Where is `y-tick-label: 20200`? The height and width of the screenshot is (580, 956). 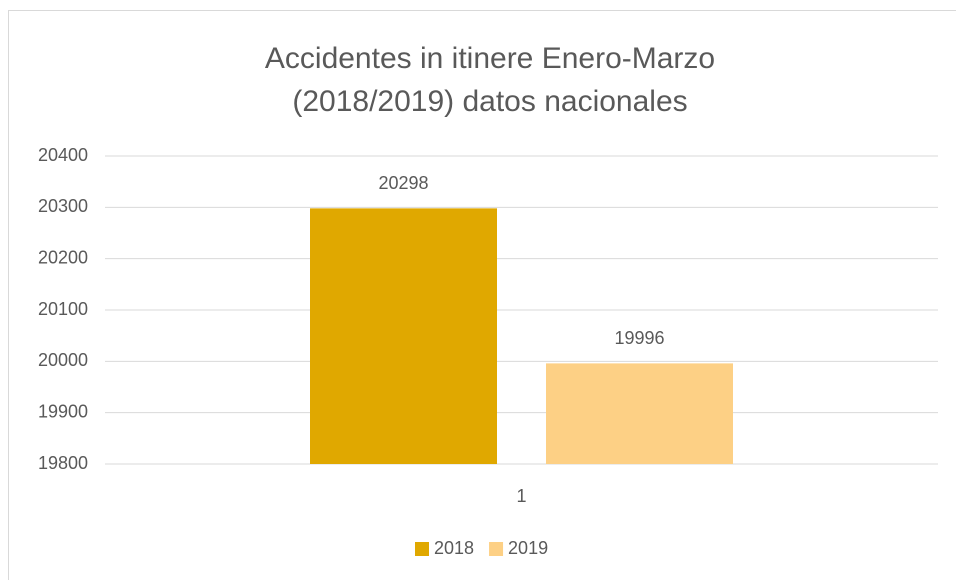
y-tick-label: 20200 is located at coordinates (63, 257).